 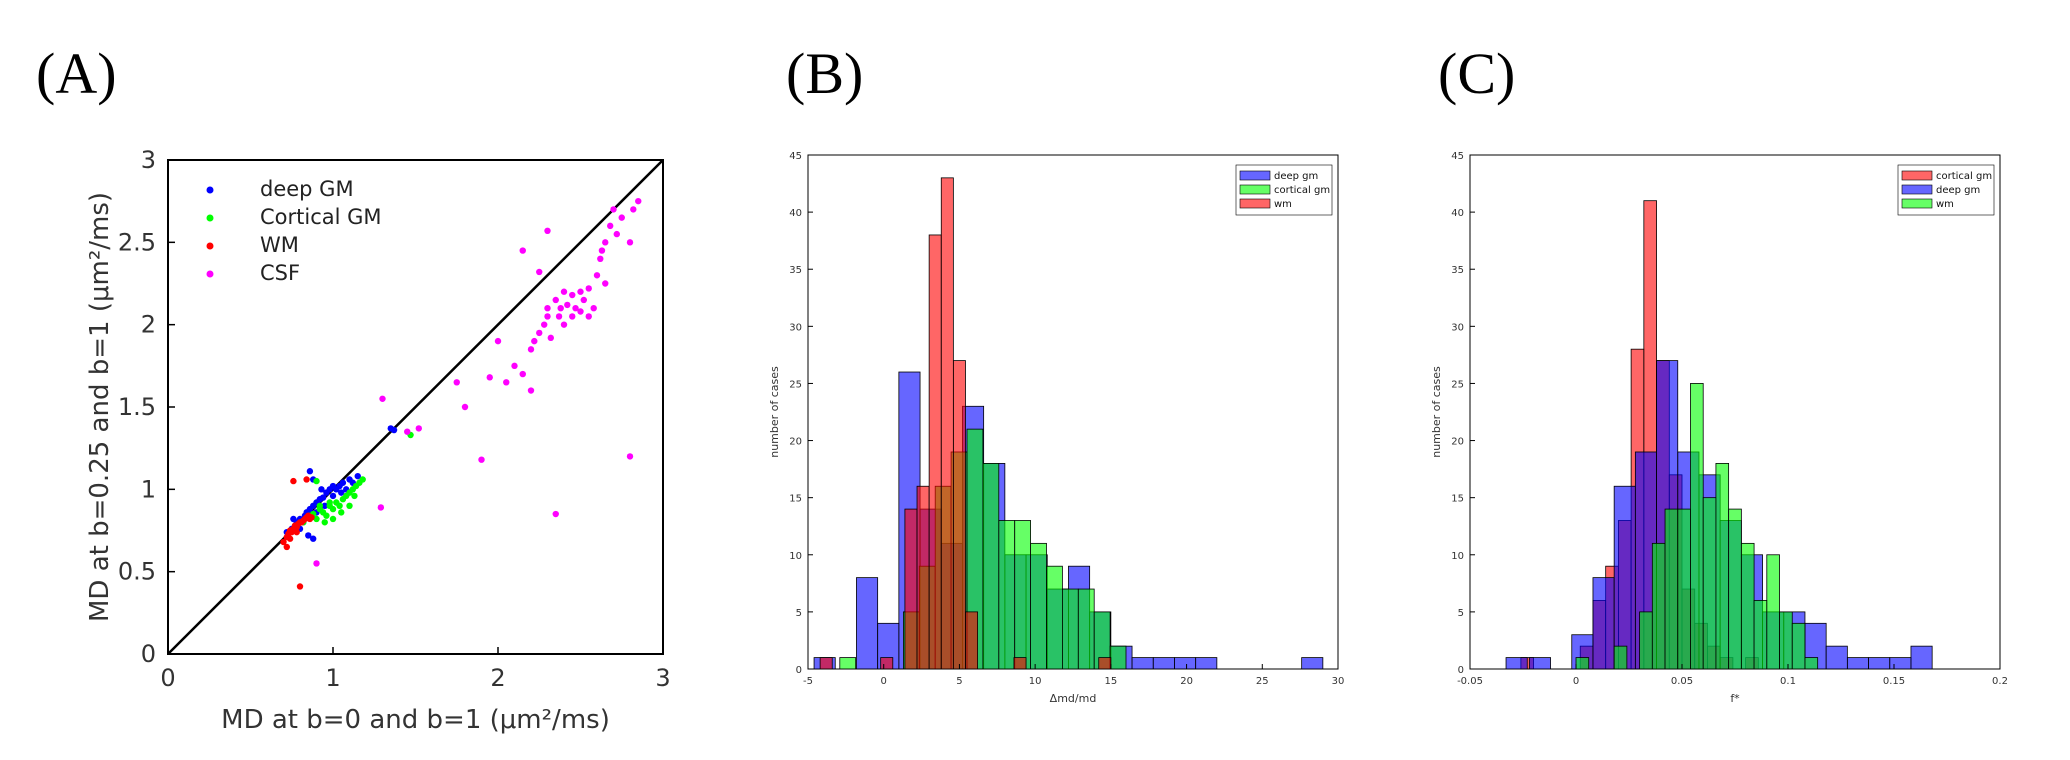 What do you see at coordinates (795, 213) in the screenshot?
I see `y-tick-label: 40` at bounding box center [795, 213].